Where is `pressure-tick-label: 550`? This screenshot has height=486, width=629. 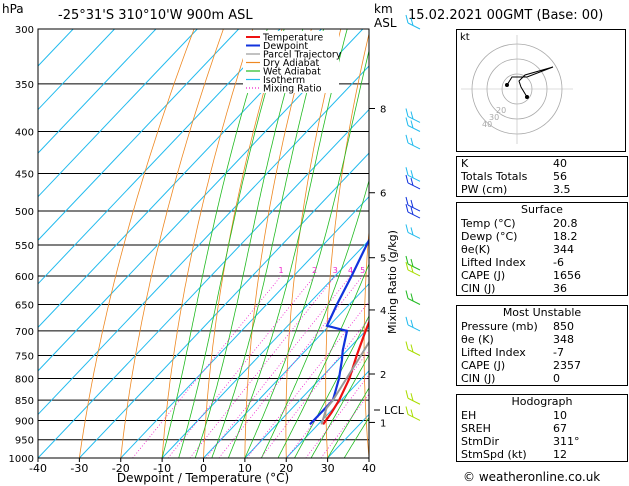 pressure-tick-label: 550 is located at coordinates (24, 246).